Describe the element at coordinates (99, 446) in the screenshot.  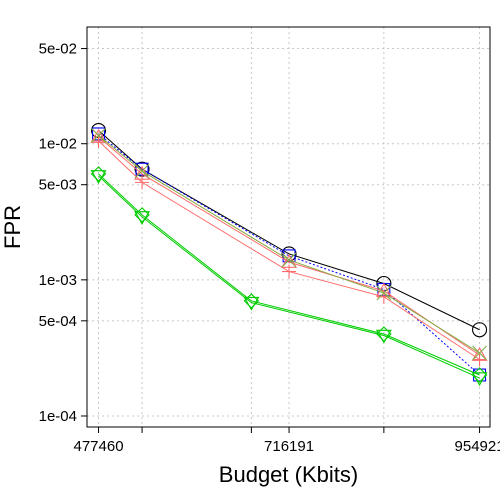
I see `x-tick-label: 477460` at that location.